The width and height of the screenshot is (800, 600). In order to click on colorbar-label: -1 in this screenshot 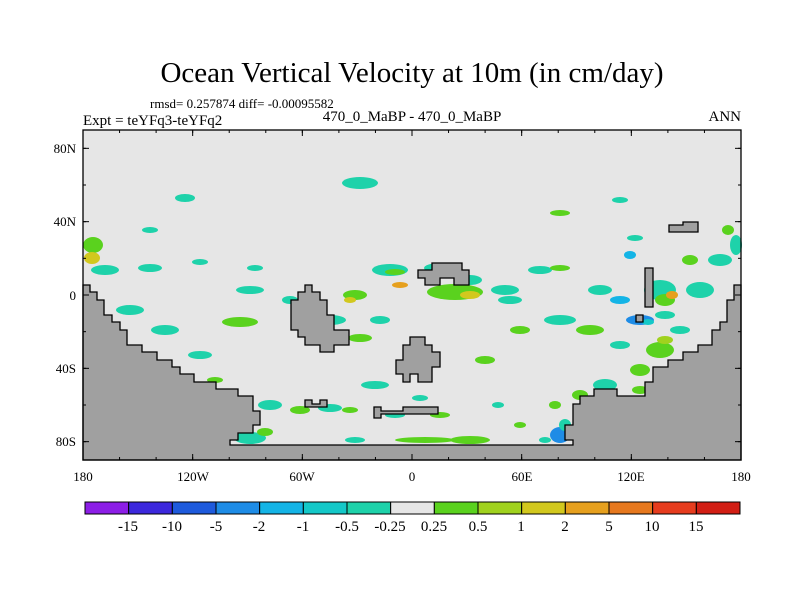, I will do `click(303, 527)`.